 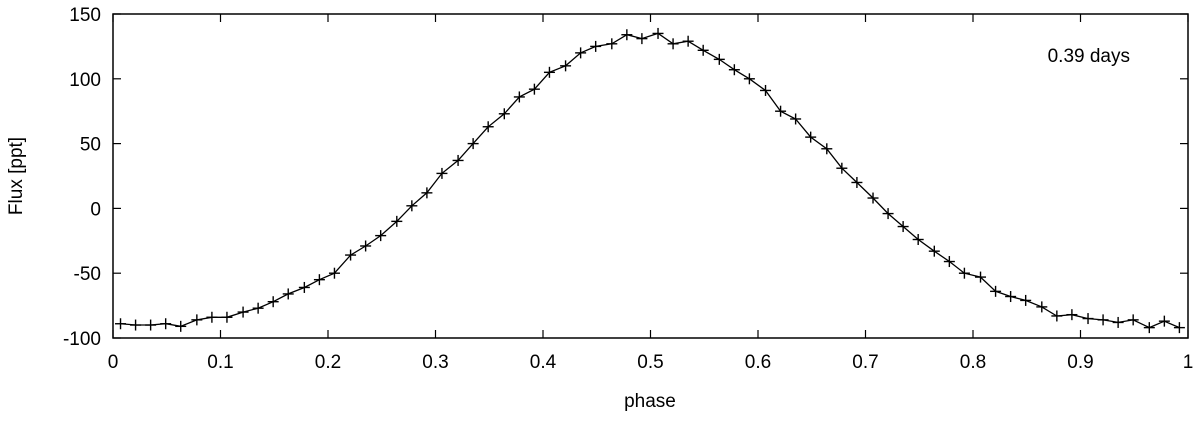 What do you see at coordinates (95, 209) in the screenshot?
I see `y-tick-label: 0` at bounding box center [95, 209].